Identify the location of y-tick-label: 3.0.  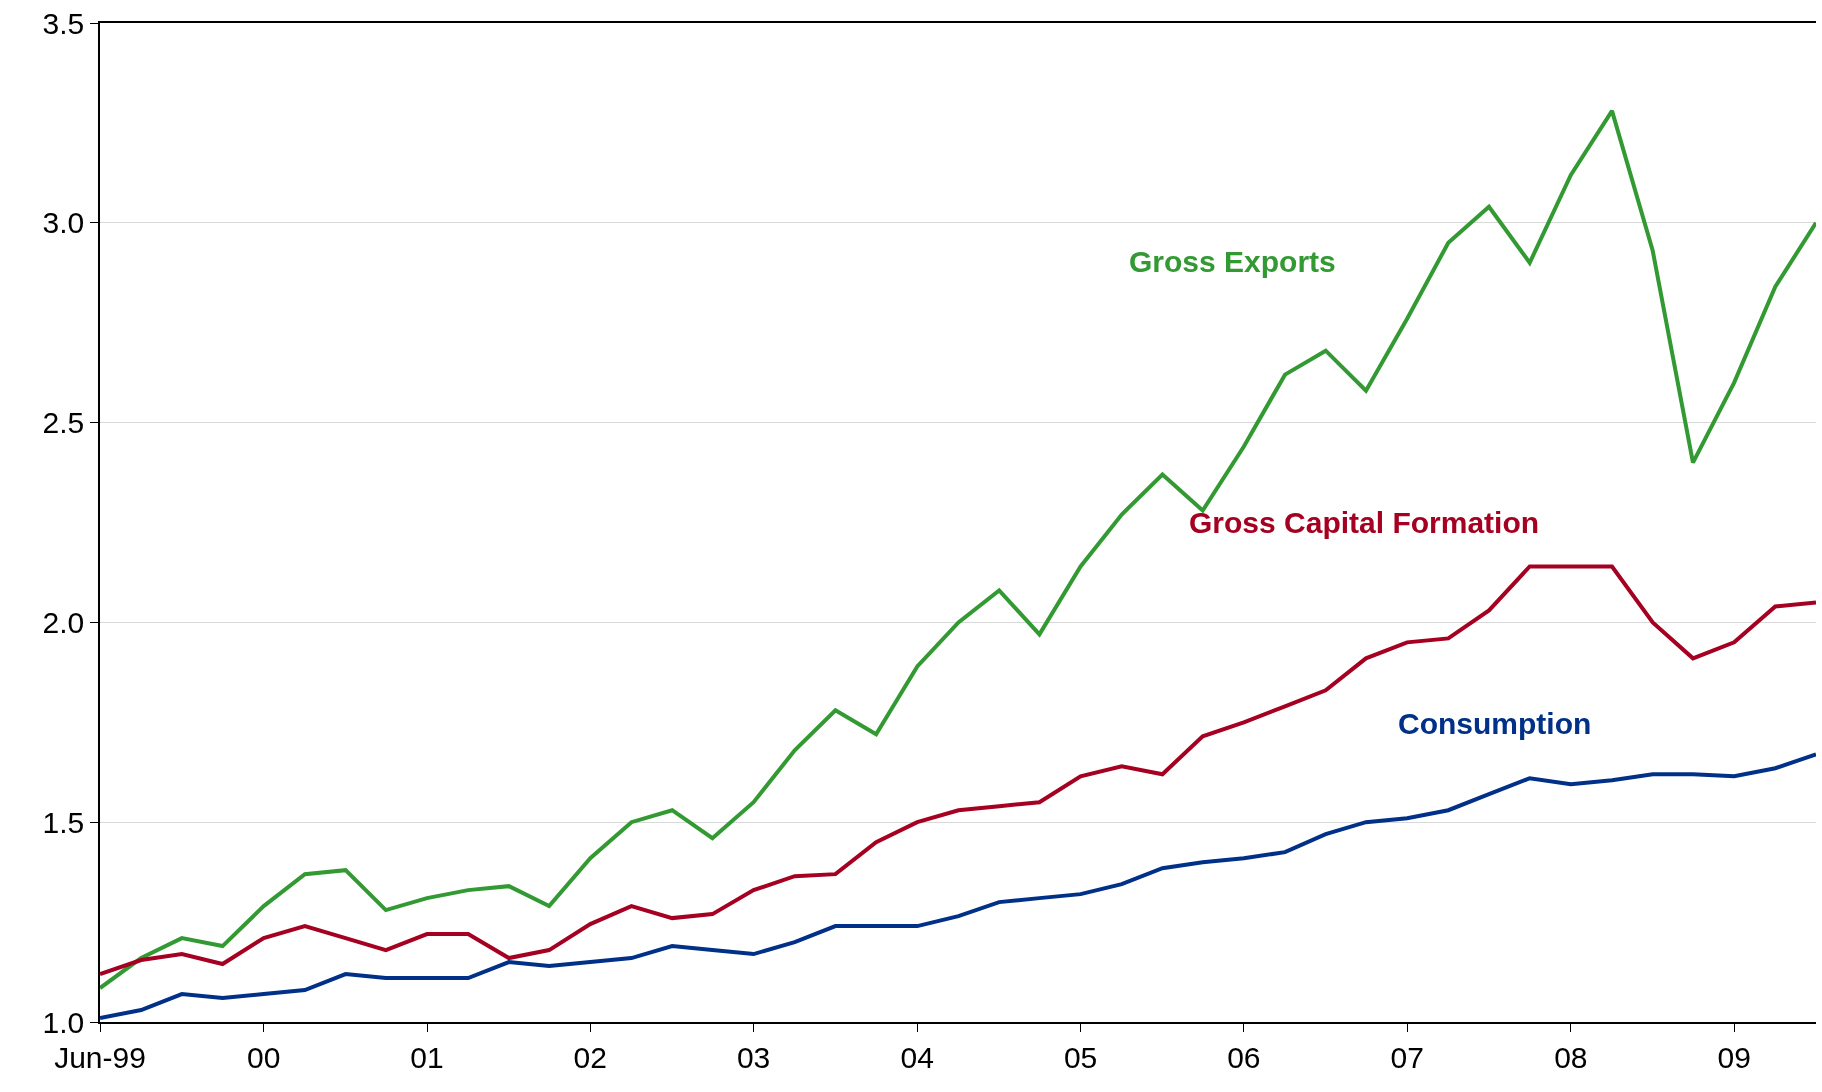
(63, 223).